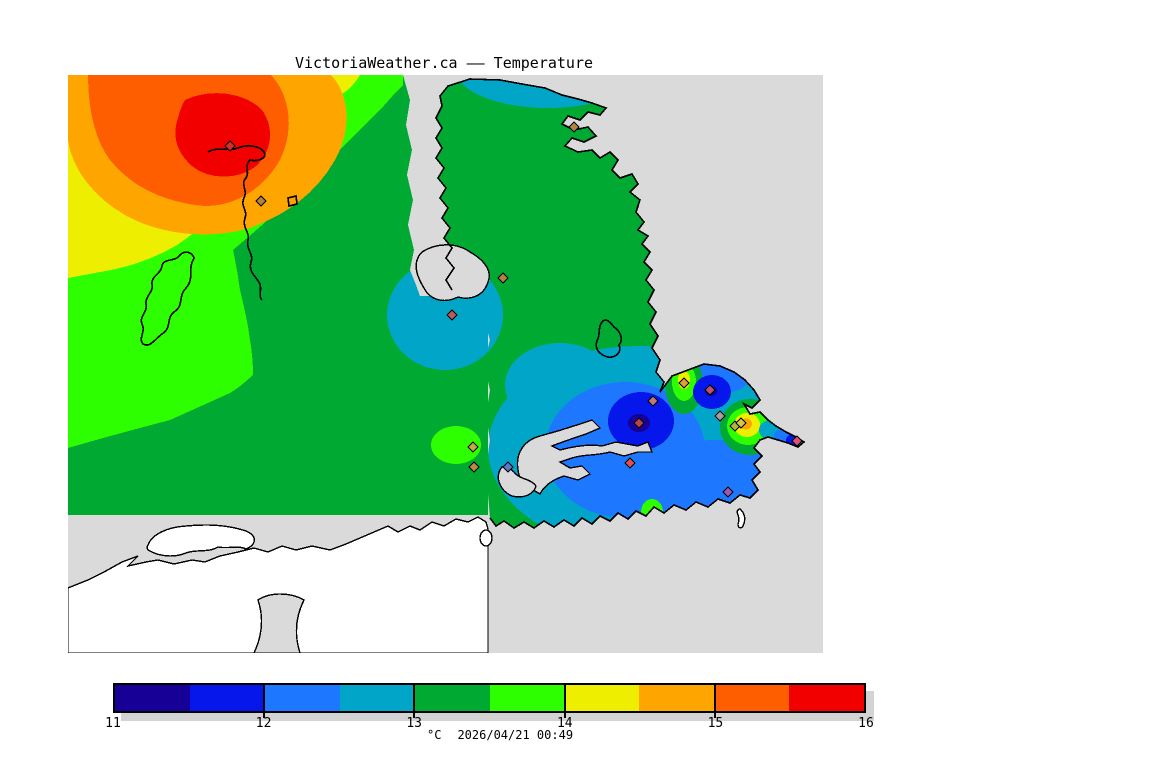 The height and width of the screenshot is (768, 1152). Describe the element at coordinates (564, 723) in the screenshot. I see `colorbar-tick-label: 14` at that location.